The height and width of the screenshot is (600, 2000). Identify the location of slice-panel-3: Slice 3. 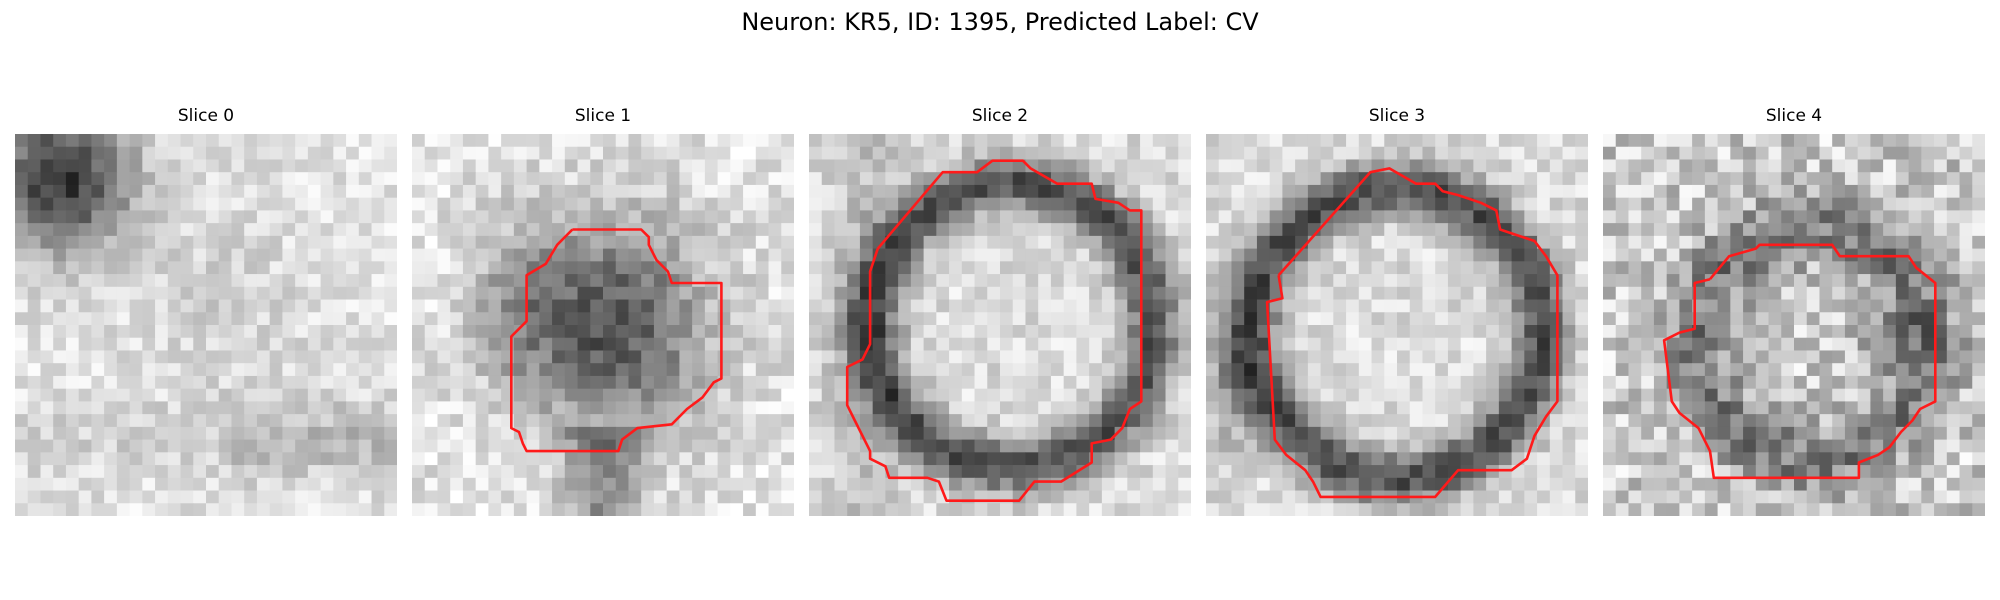
(1397, 310).